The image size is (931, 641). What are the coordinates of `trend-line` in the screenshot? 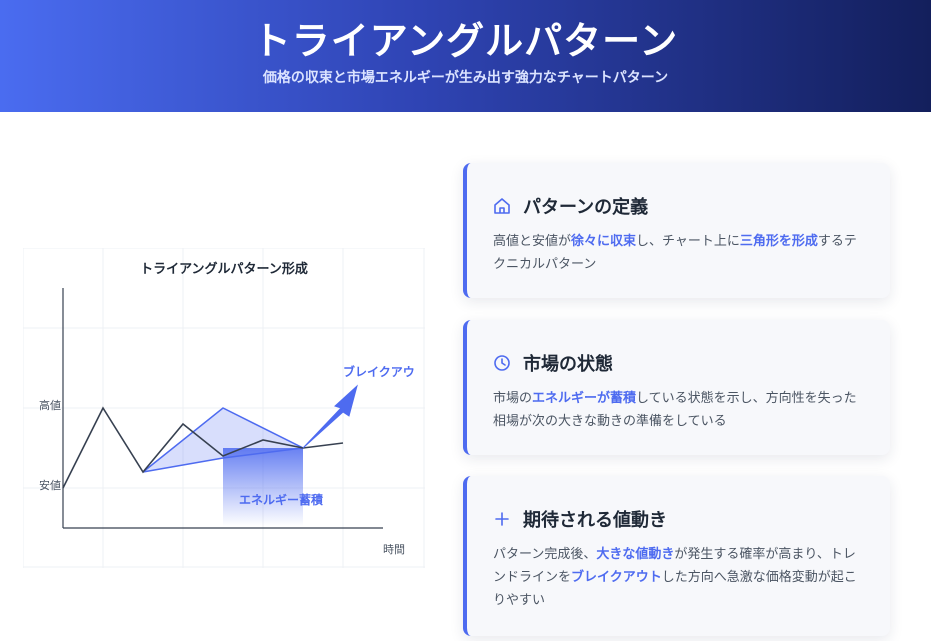 It's located at (323, 445).